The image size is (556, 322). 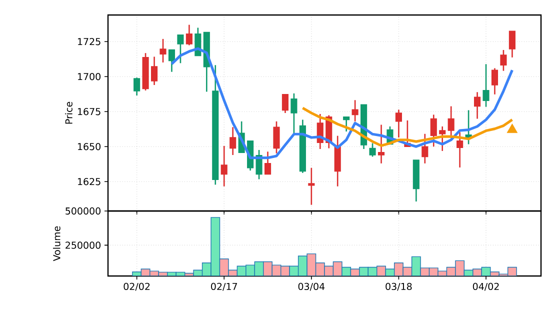 What do you see at coordinates (399, 286) in the screenshot?
I see `x-tick-label: 03/18` at bounding box center [399, 286].